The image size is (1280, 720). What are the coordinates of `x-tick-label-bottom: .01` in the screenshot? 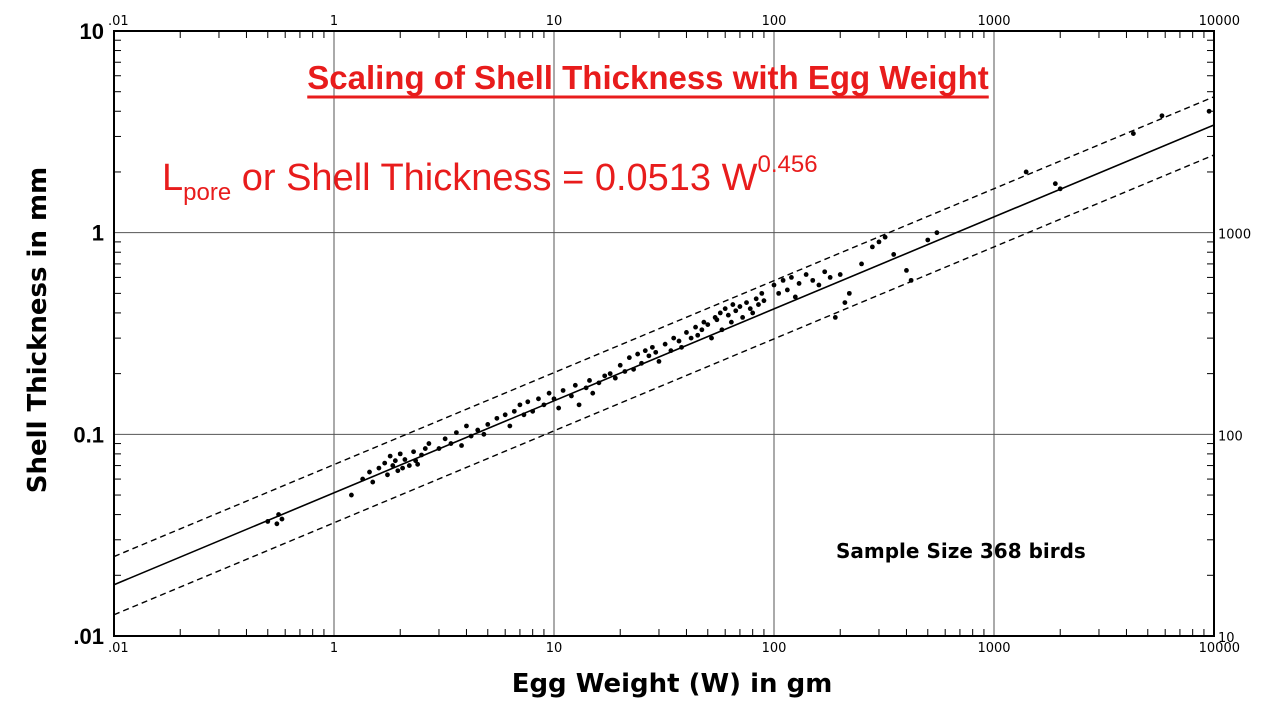 It's located at (118, 648).